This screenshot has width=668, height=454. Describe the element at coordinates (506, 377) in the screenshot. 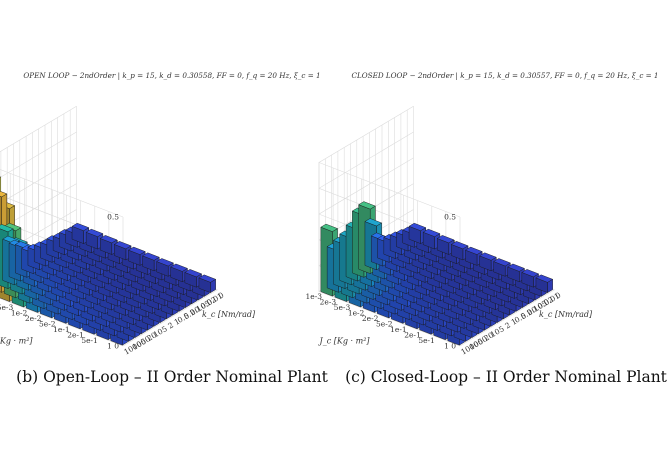

I see `figure-caption: (c) Closed-Loop – II Order Nominal Plant` at that location.